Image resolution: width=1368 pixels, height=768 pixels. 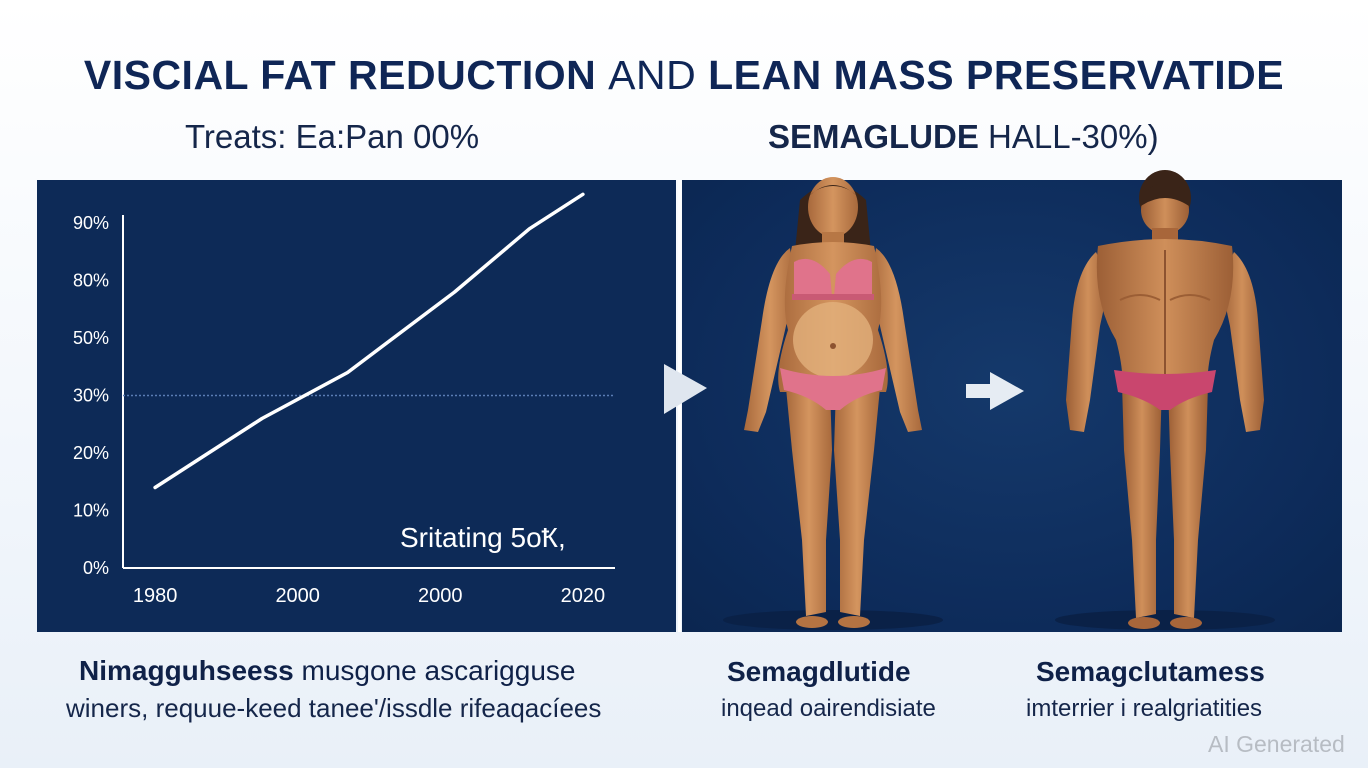 I want to click on title-part-3: LEAN MASS PRESERVATIDE, so click(x=996, y=75).